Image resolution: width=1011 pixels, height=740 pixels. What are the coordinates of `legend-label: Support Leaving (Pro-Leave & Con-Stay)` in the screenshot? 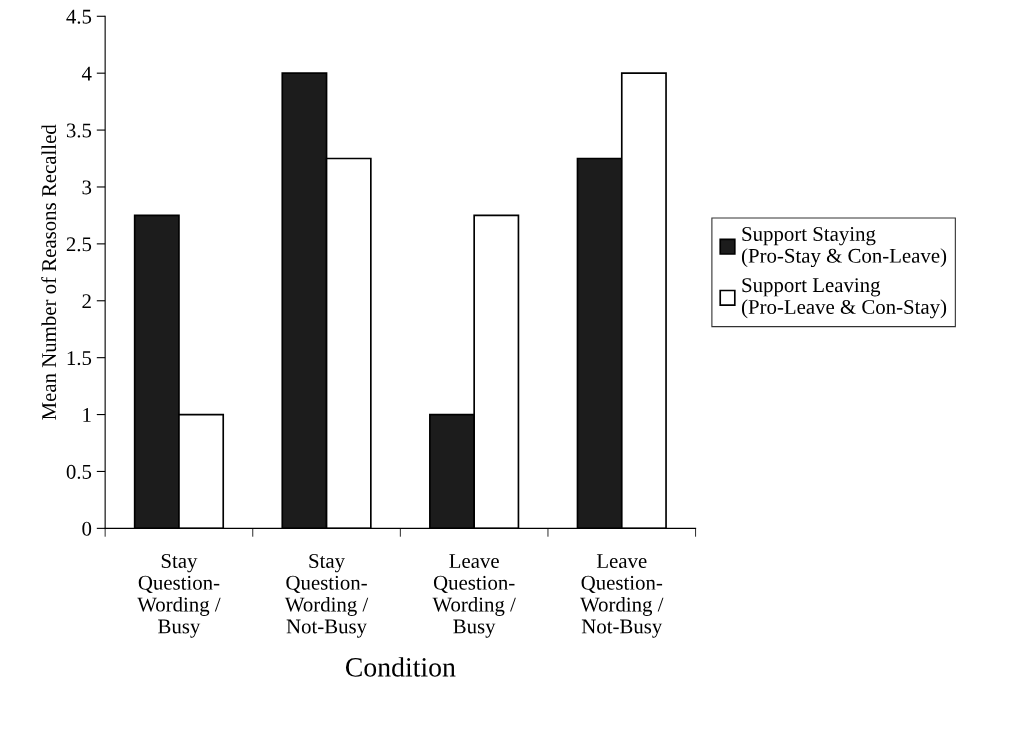 It's located at (844, 298).